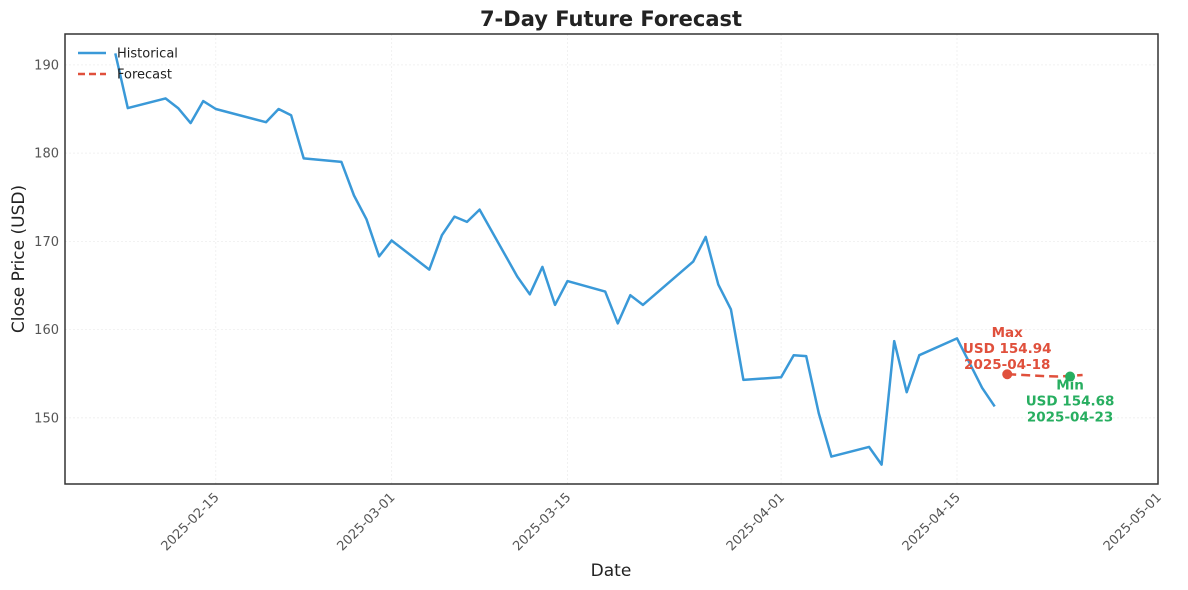 Image resolution: width=1188 pixels, height=590 pixels. Describe the element at coordinates (611, 571) in the screenshot. I see `x-axis-label: Date` at that location.